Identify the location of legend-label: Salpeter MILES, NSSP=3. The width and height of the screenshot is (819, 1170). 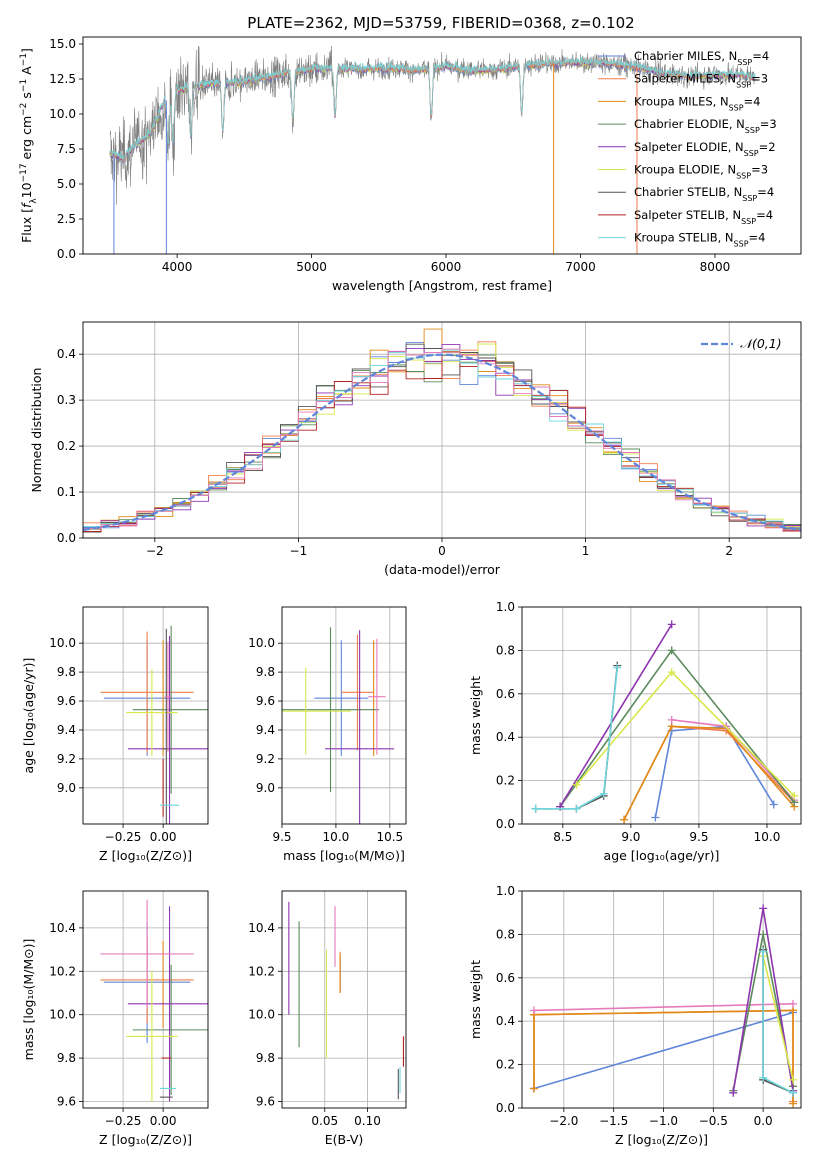
(701, 81).